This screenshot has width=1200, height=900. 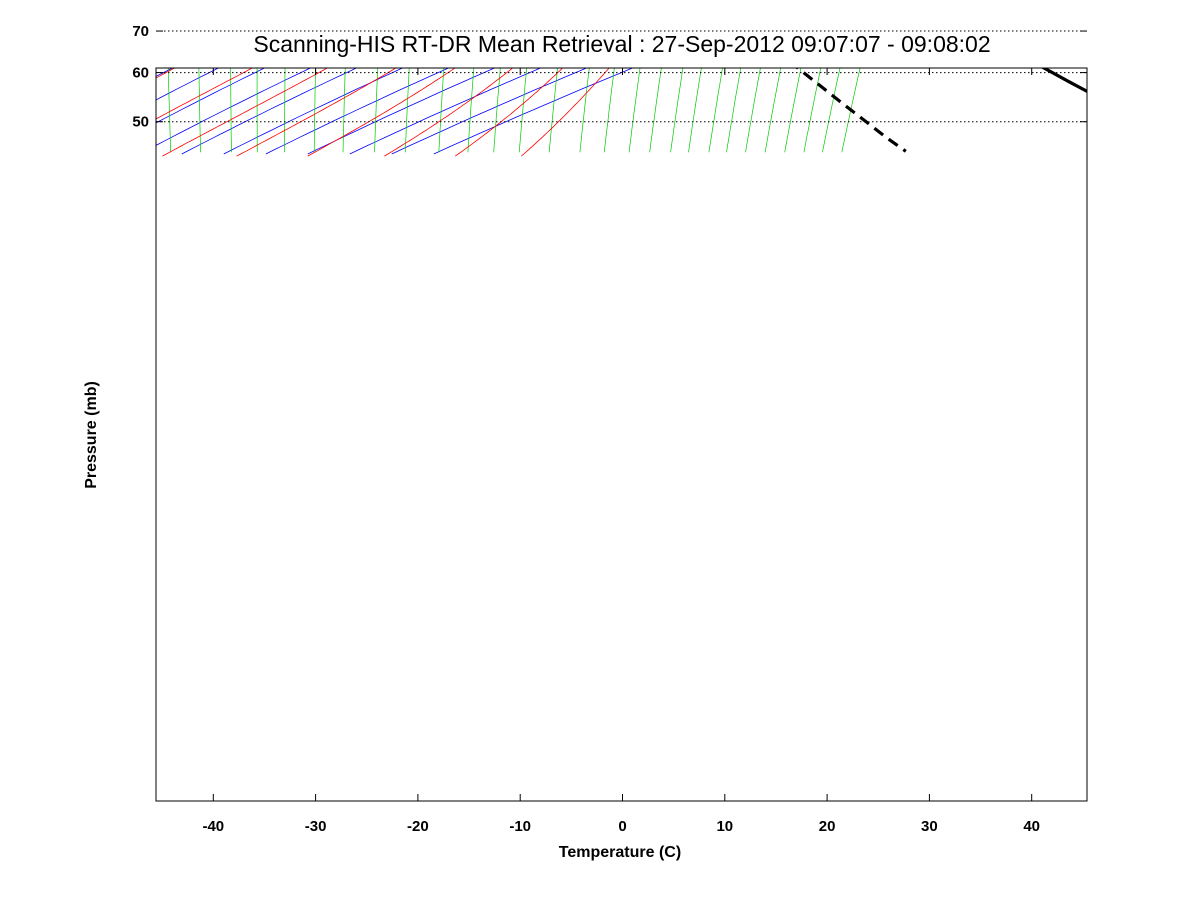 I want to click on y-tick-label: 60, so click(x=140, y=73).